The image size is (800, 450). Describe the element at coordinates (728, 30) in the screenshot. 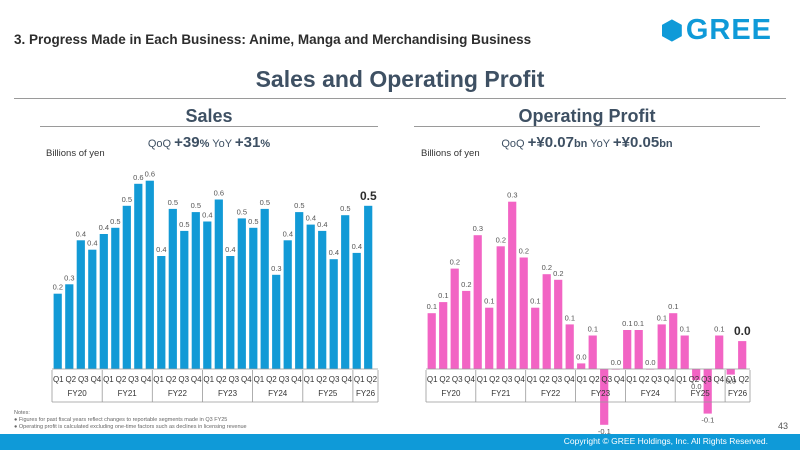

I see `logo-text: GREE` at that location.